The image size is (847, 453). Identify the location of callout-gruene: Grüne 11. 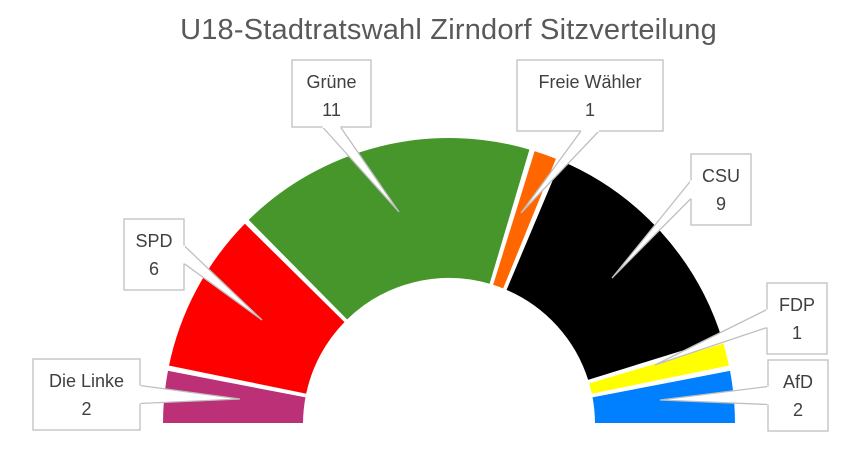
(331, 93).